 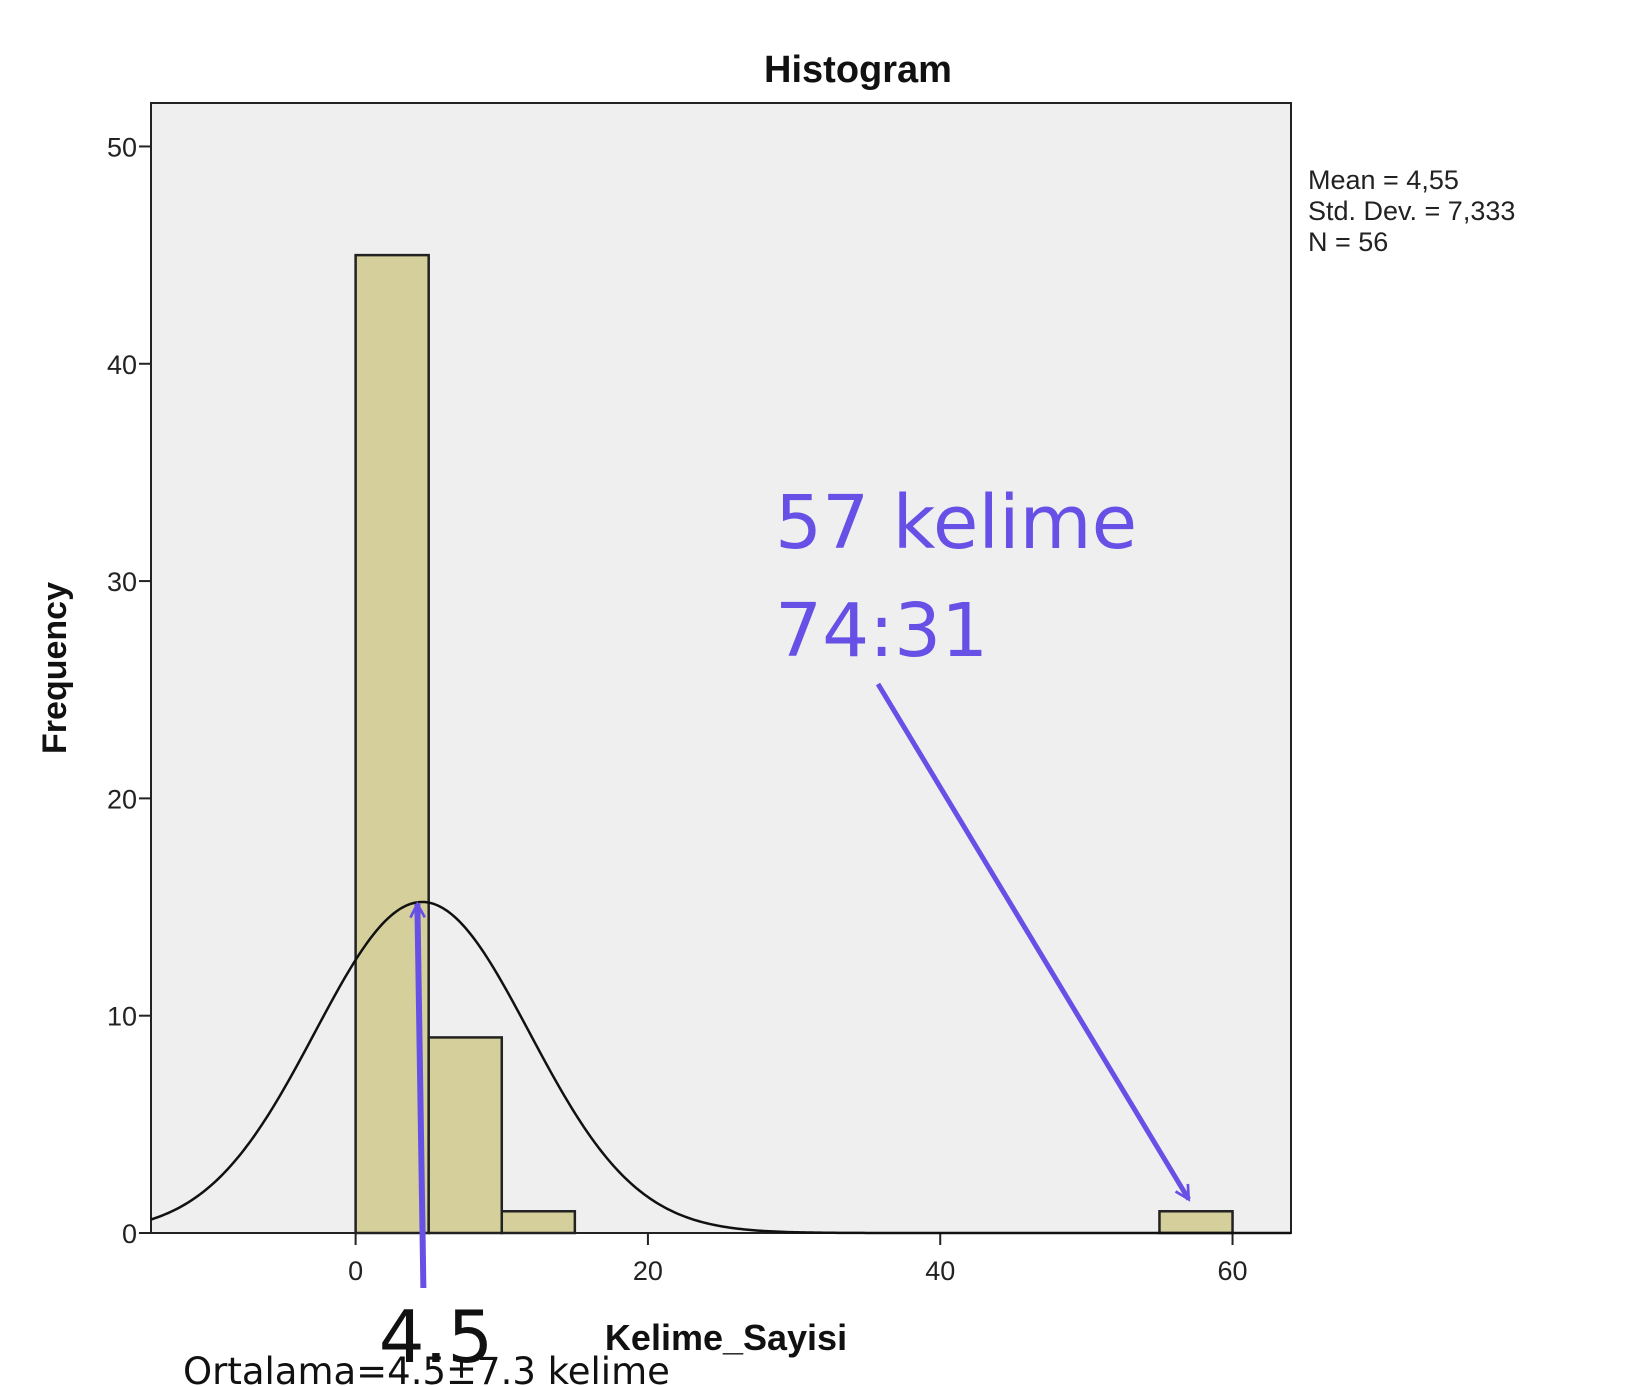 What do you see at coordinates (956, 523) in the screenshot?
I see `outlier-label-line1: 57 kelime` at bounding box center [956, 523].